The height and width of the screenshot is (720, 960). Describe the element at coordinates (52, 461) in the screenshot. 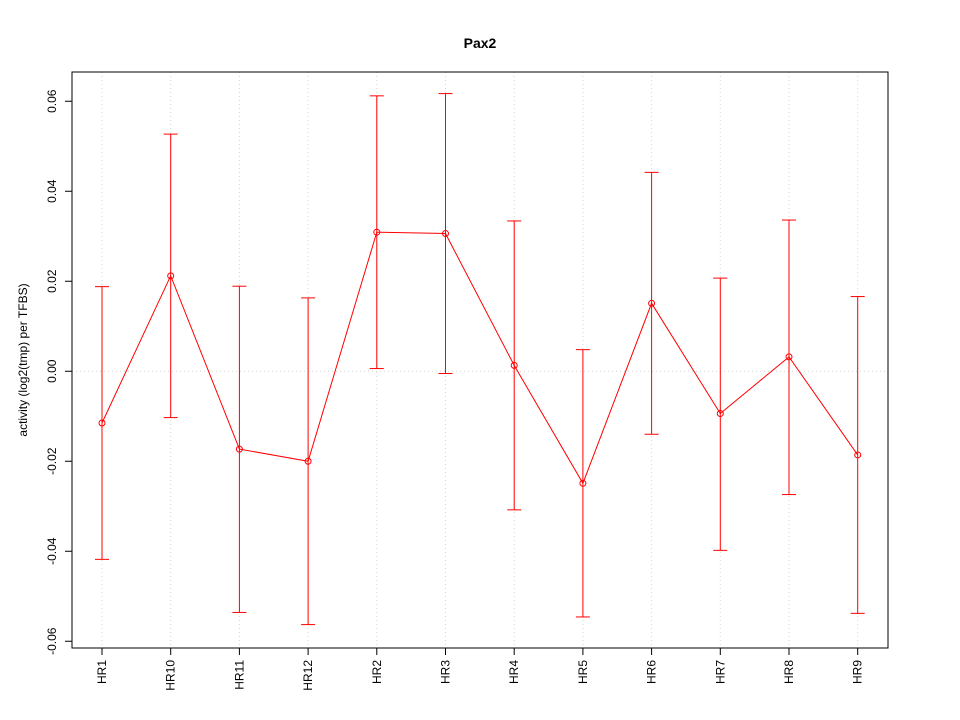

I see `y-tick-label: -0.02` at that location.